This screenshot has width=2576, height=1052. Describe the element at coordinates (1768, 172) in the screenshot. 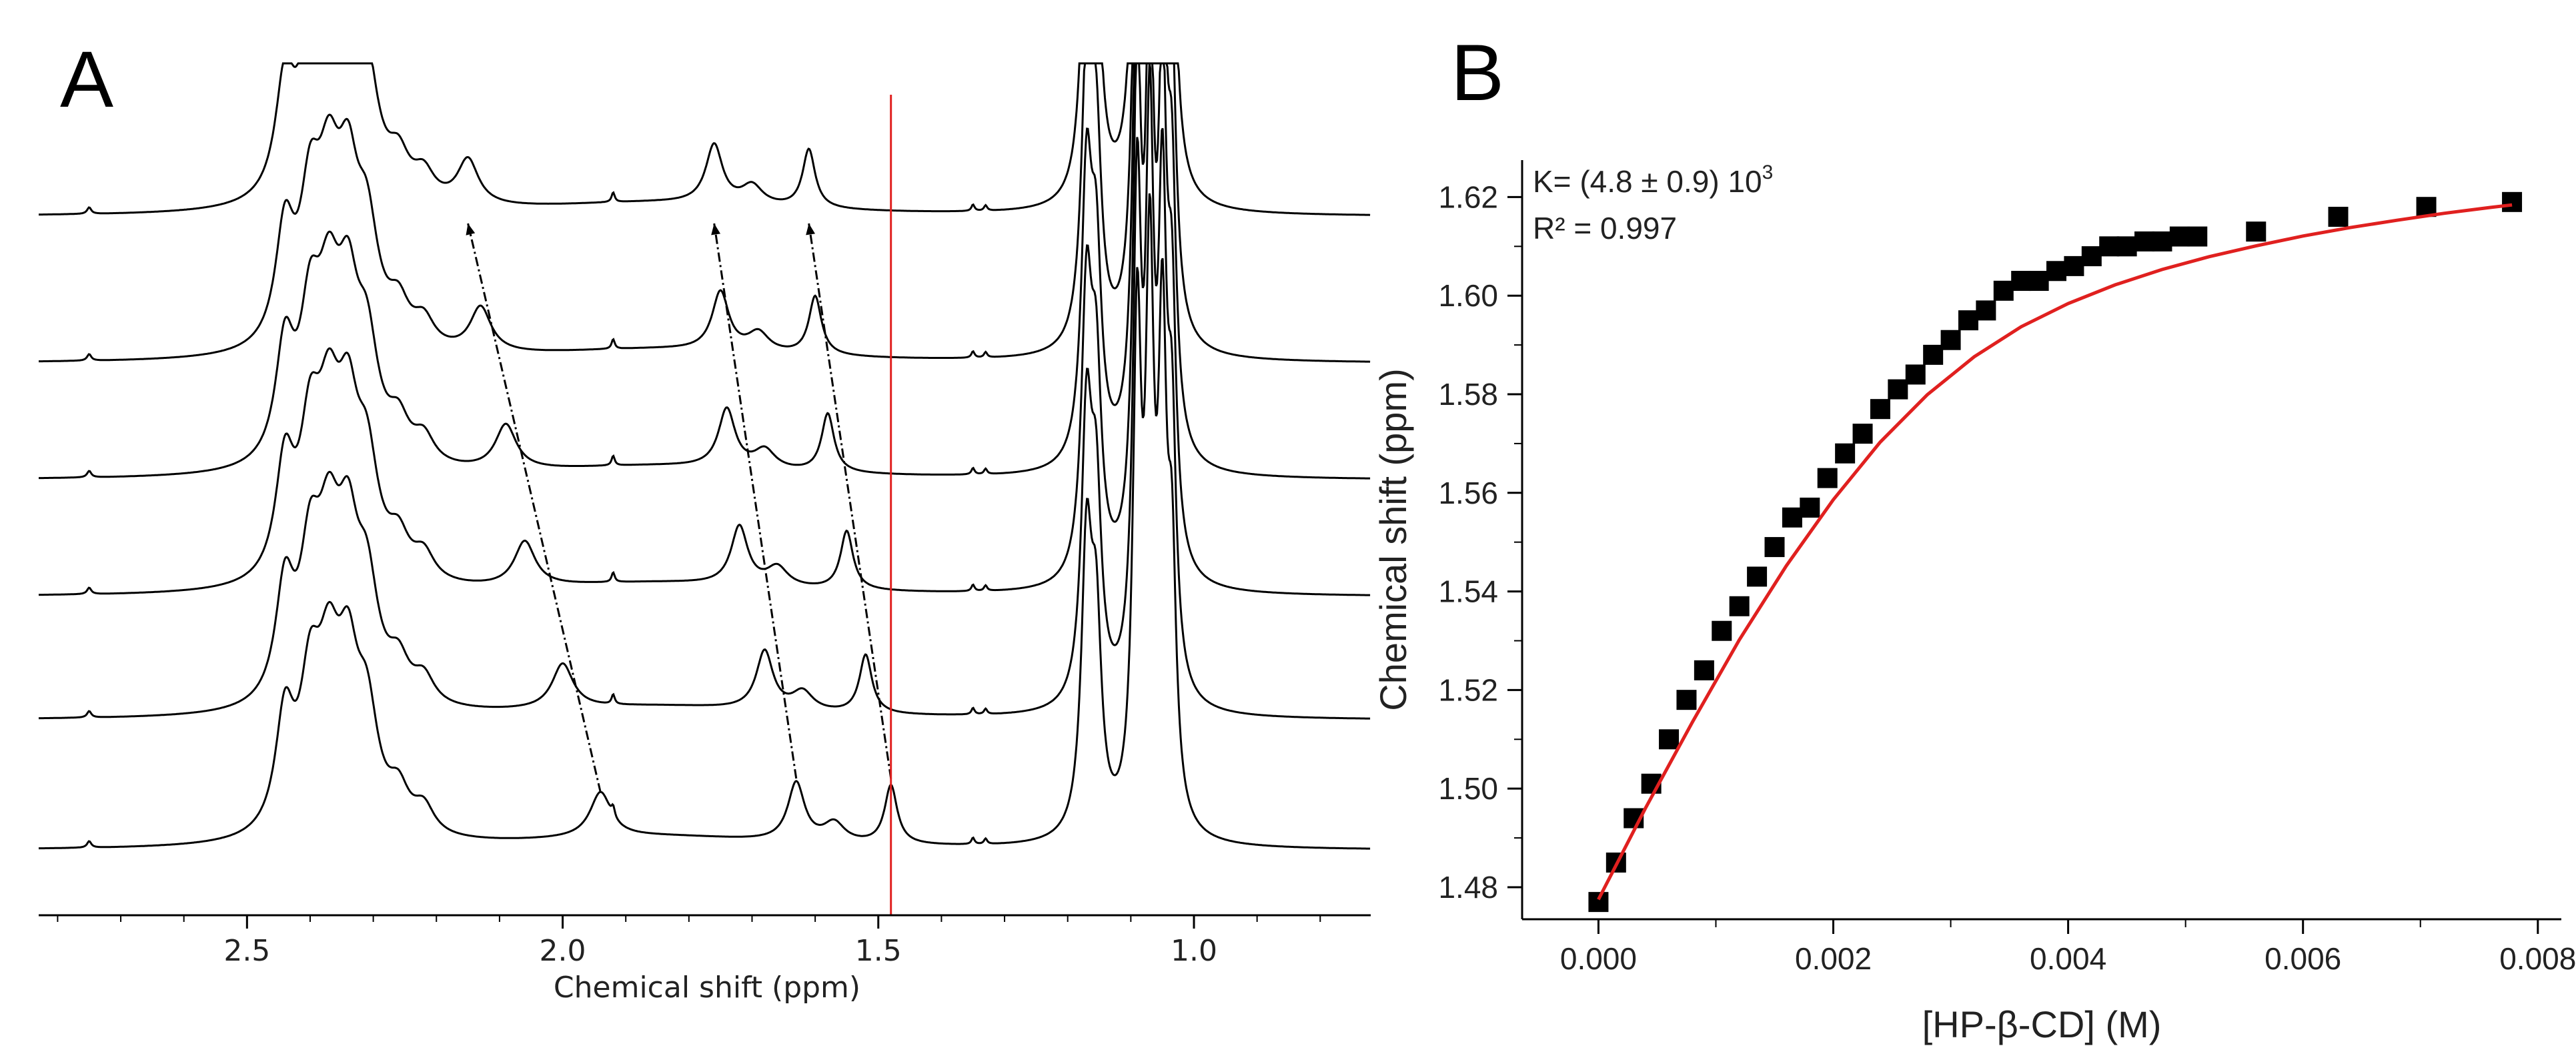

I see `k-annotation-exponent: 3` at that location.